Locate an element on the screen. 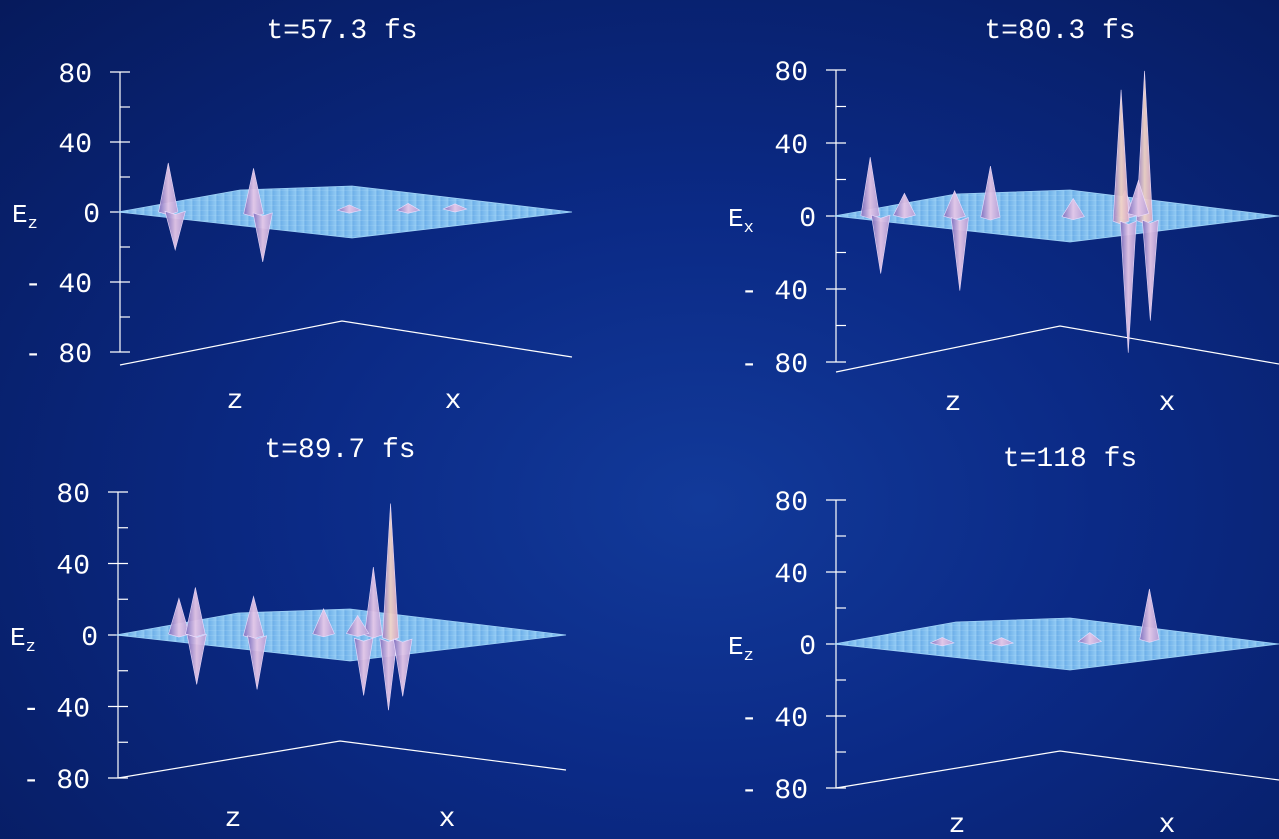 Image resolution: width=1279 pixels, height=839 pixels. panel-title: t=57.3 fs is located at coordinates (341, 31).